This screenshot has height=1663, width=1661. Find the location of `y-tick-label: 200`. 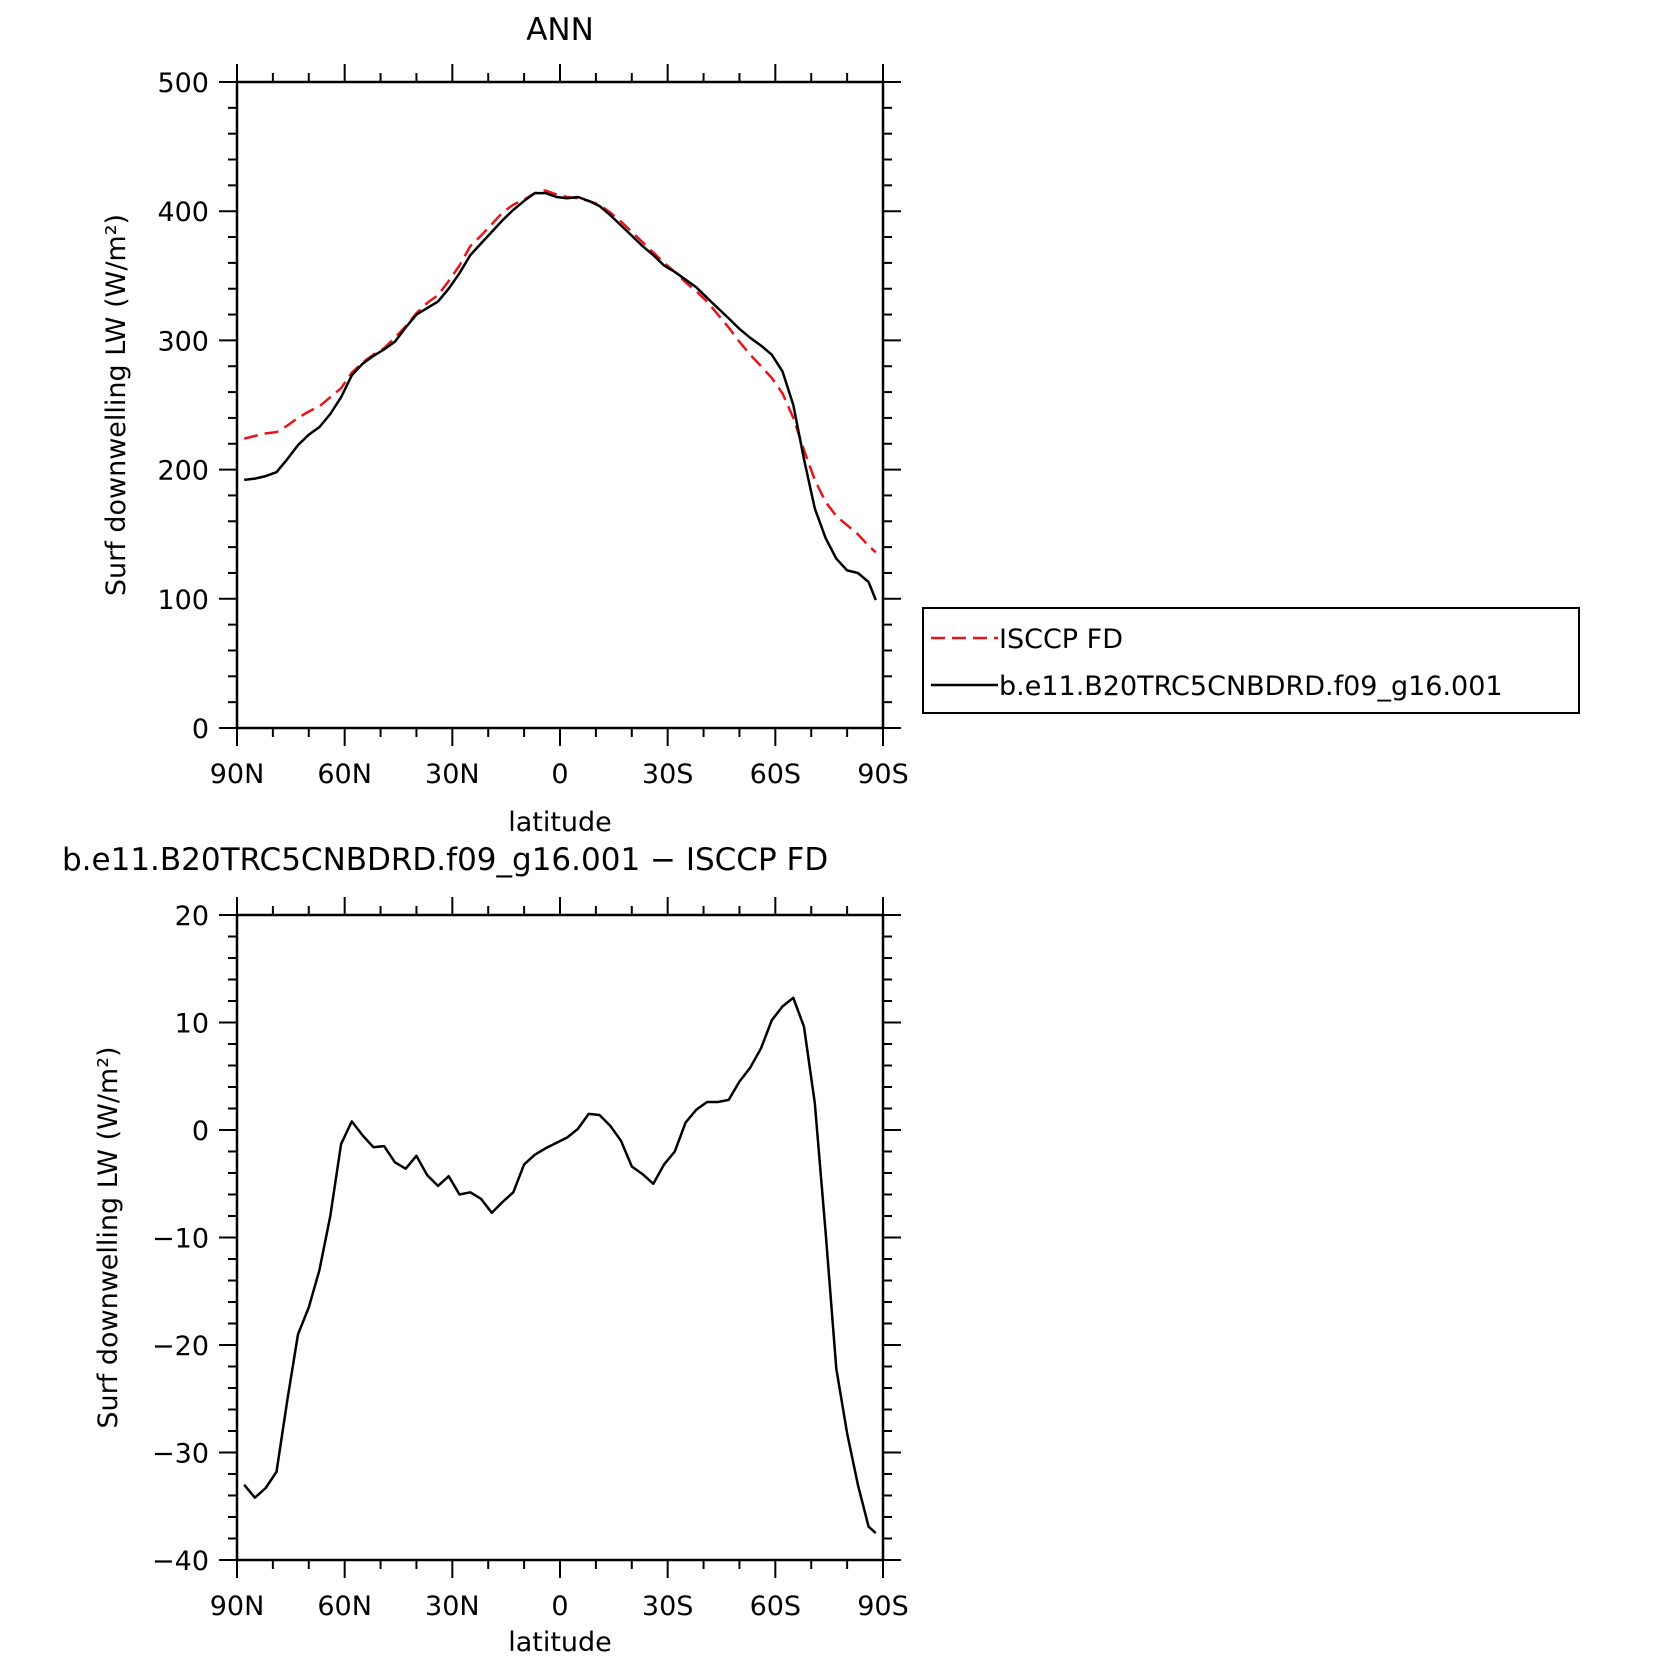

y-tick-label: 200 is located at coordinates (183, 471).